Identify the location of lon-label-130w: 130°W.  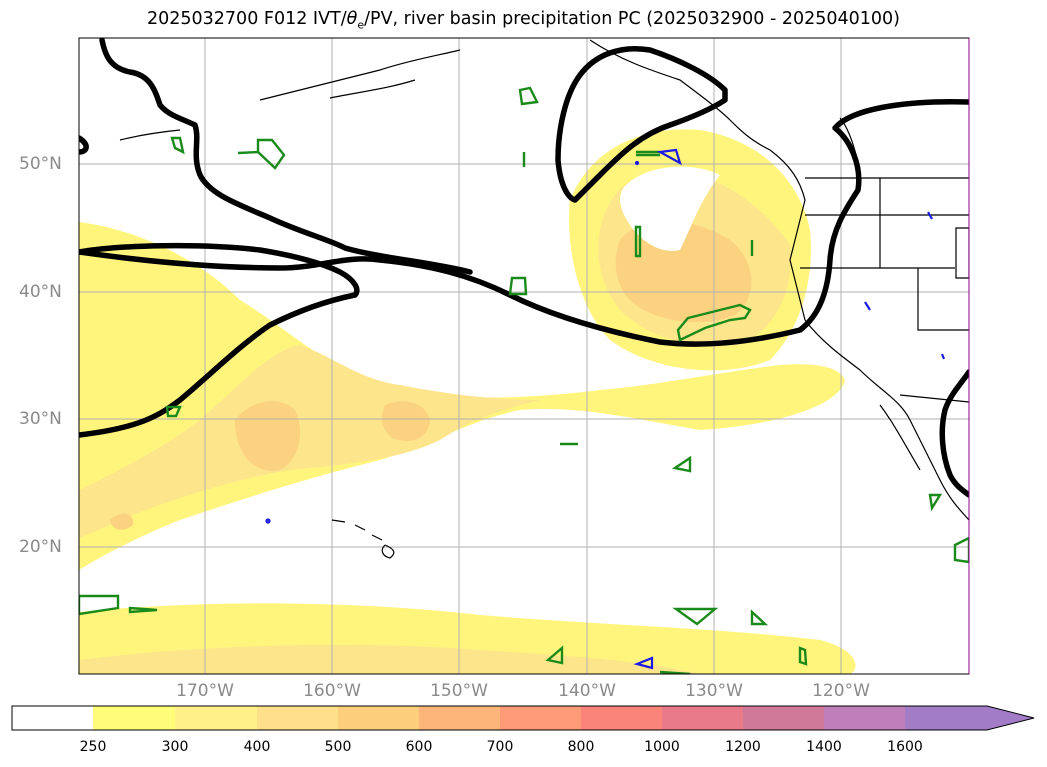
(714, 691).